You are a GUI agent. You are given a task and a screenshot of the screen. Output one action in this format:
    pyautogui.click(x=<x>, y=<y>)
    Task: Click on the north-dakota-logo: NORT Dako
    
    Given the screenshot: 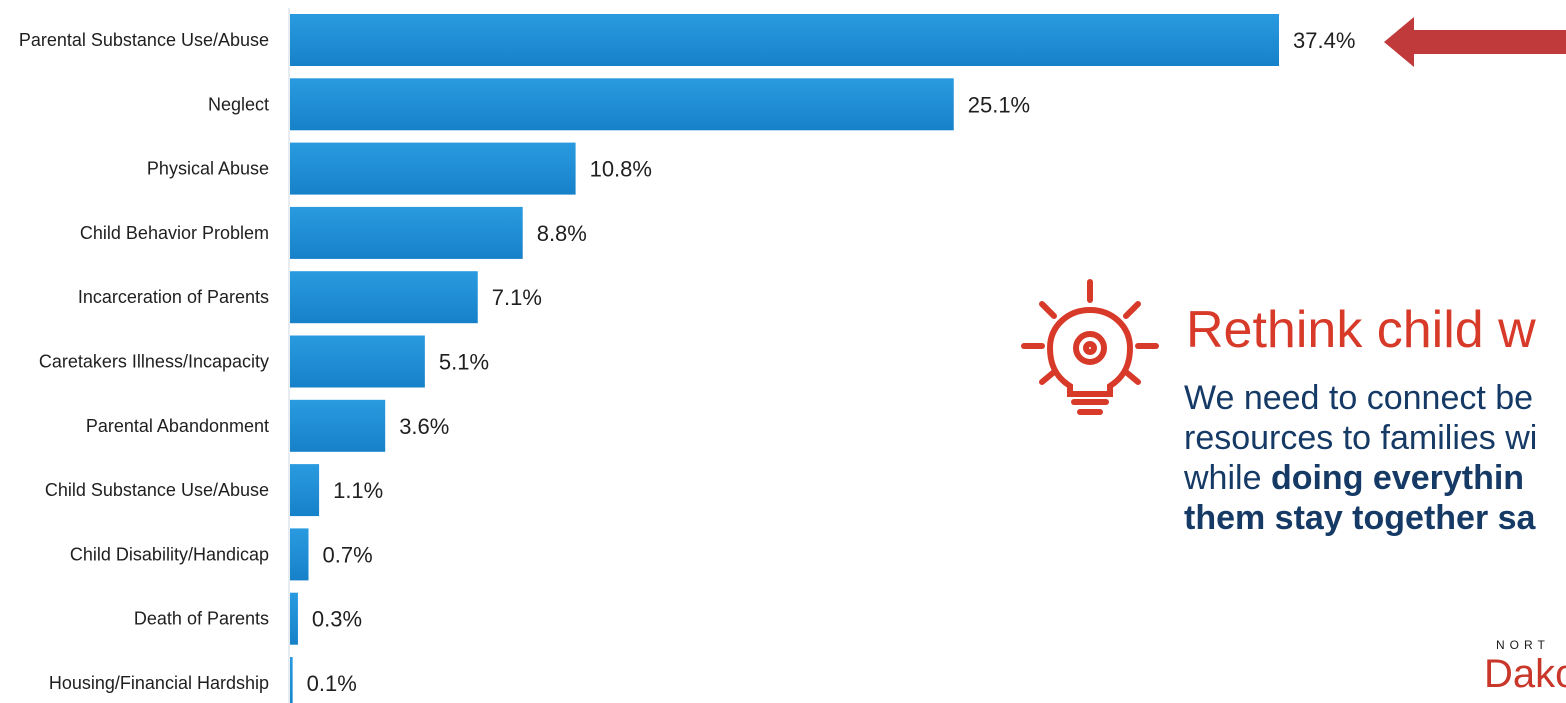 What is the action you would take?
    pyautogui.click(x=1525, y=669)
    